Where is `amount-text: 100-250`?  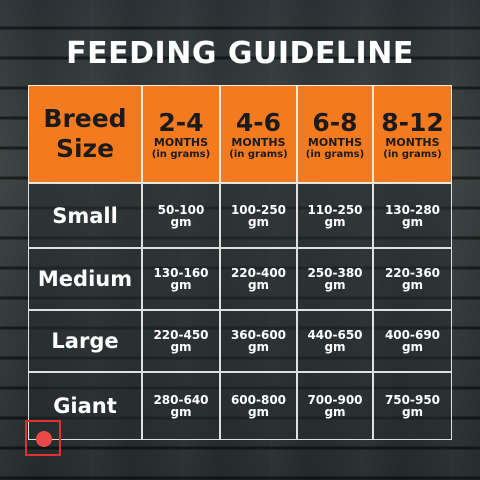 amount-text: 100-250 is located at coordinates (258, 209).